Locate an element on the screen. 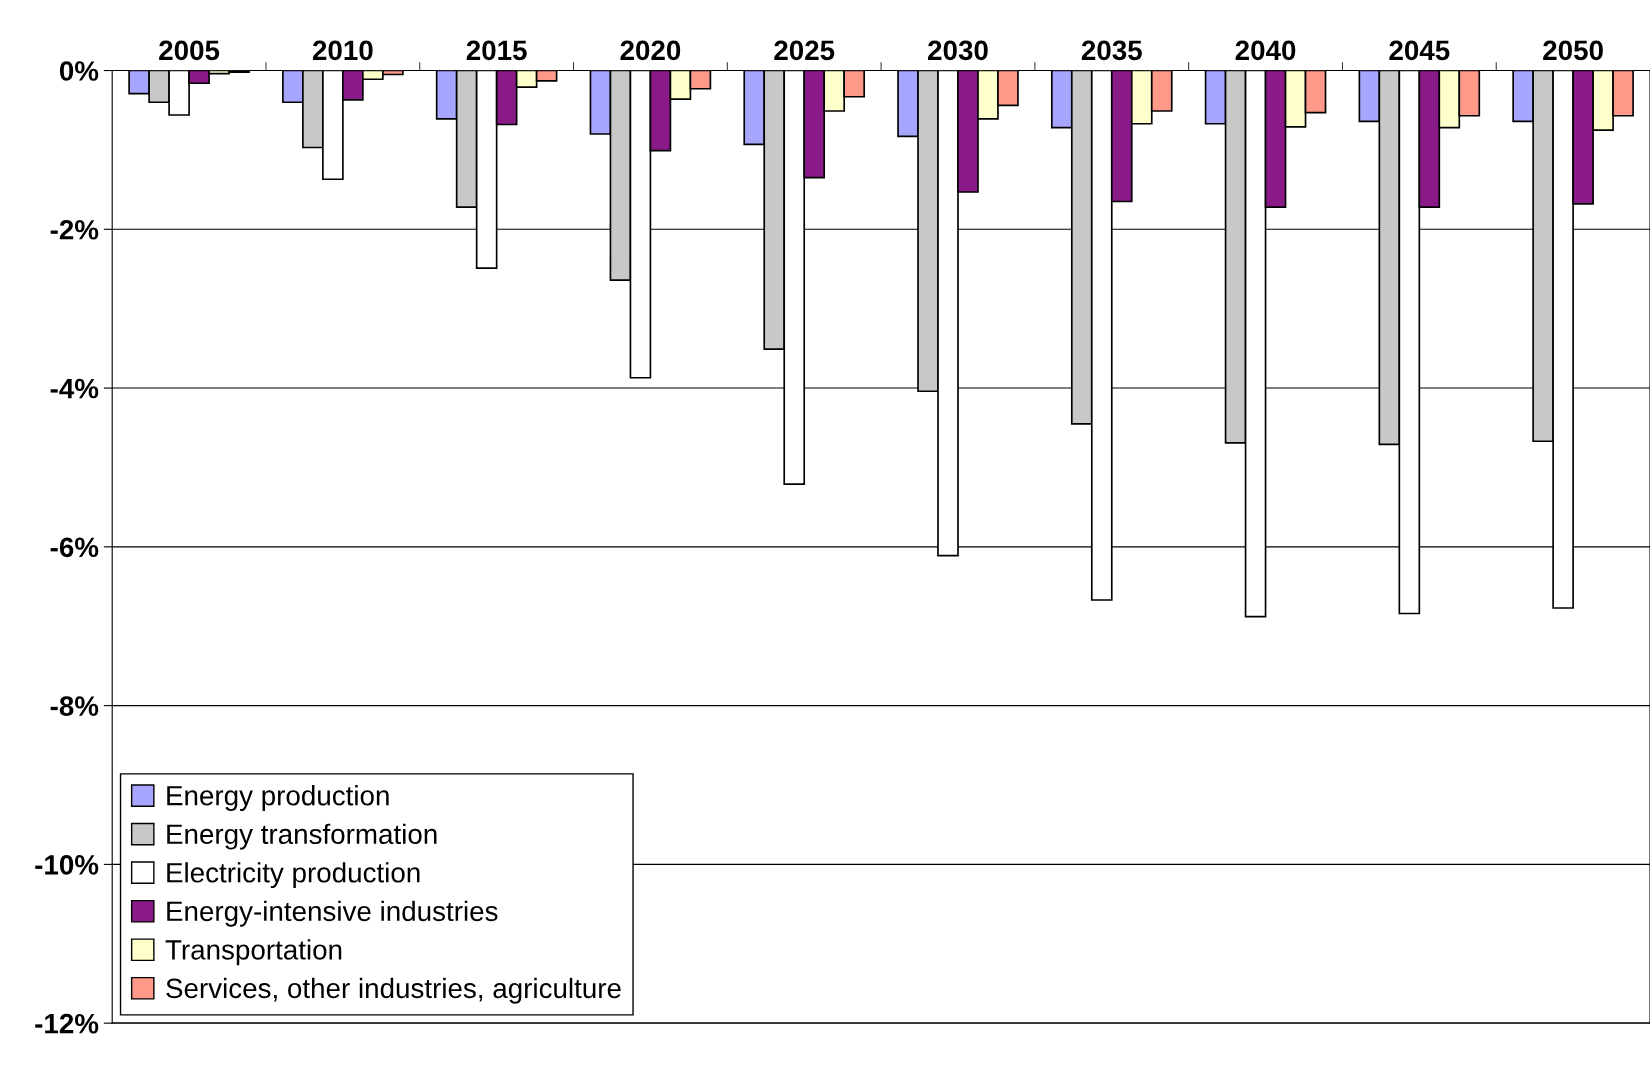 The height and width of the screenshot is (1085, 1650). x-tick-label: 2025 is located at coordinates (804, 50).